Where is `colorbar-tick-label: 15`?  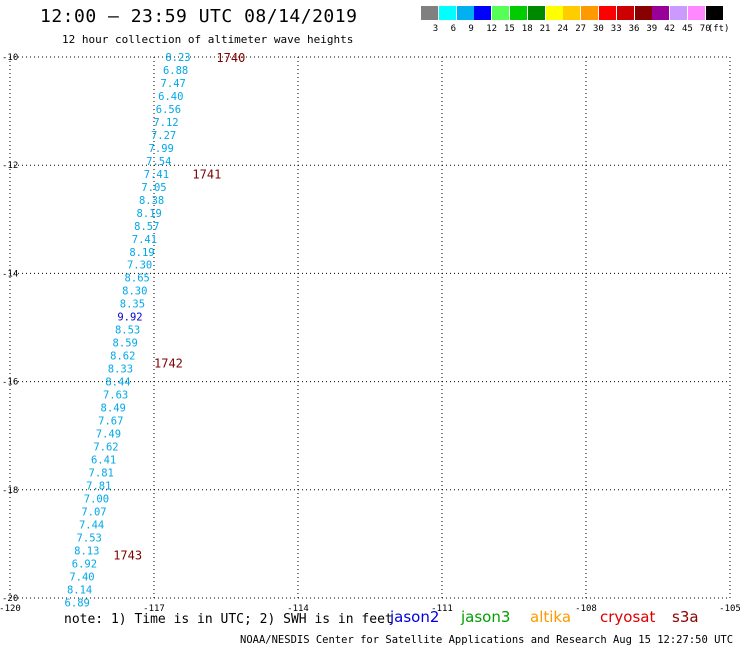
colorbar-tick-label: 15 is located at coordinates (509, 29).